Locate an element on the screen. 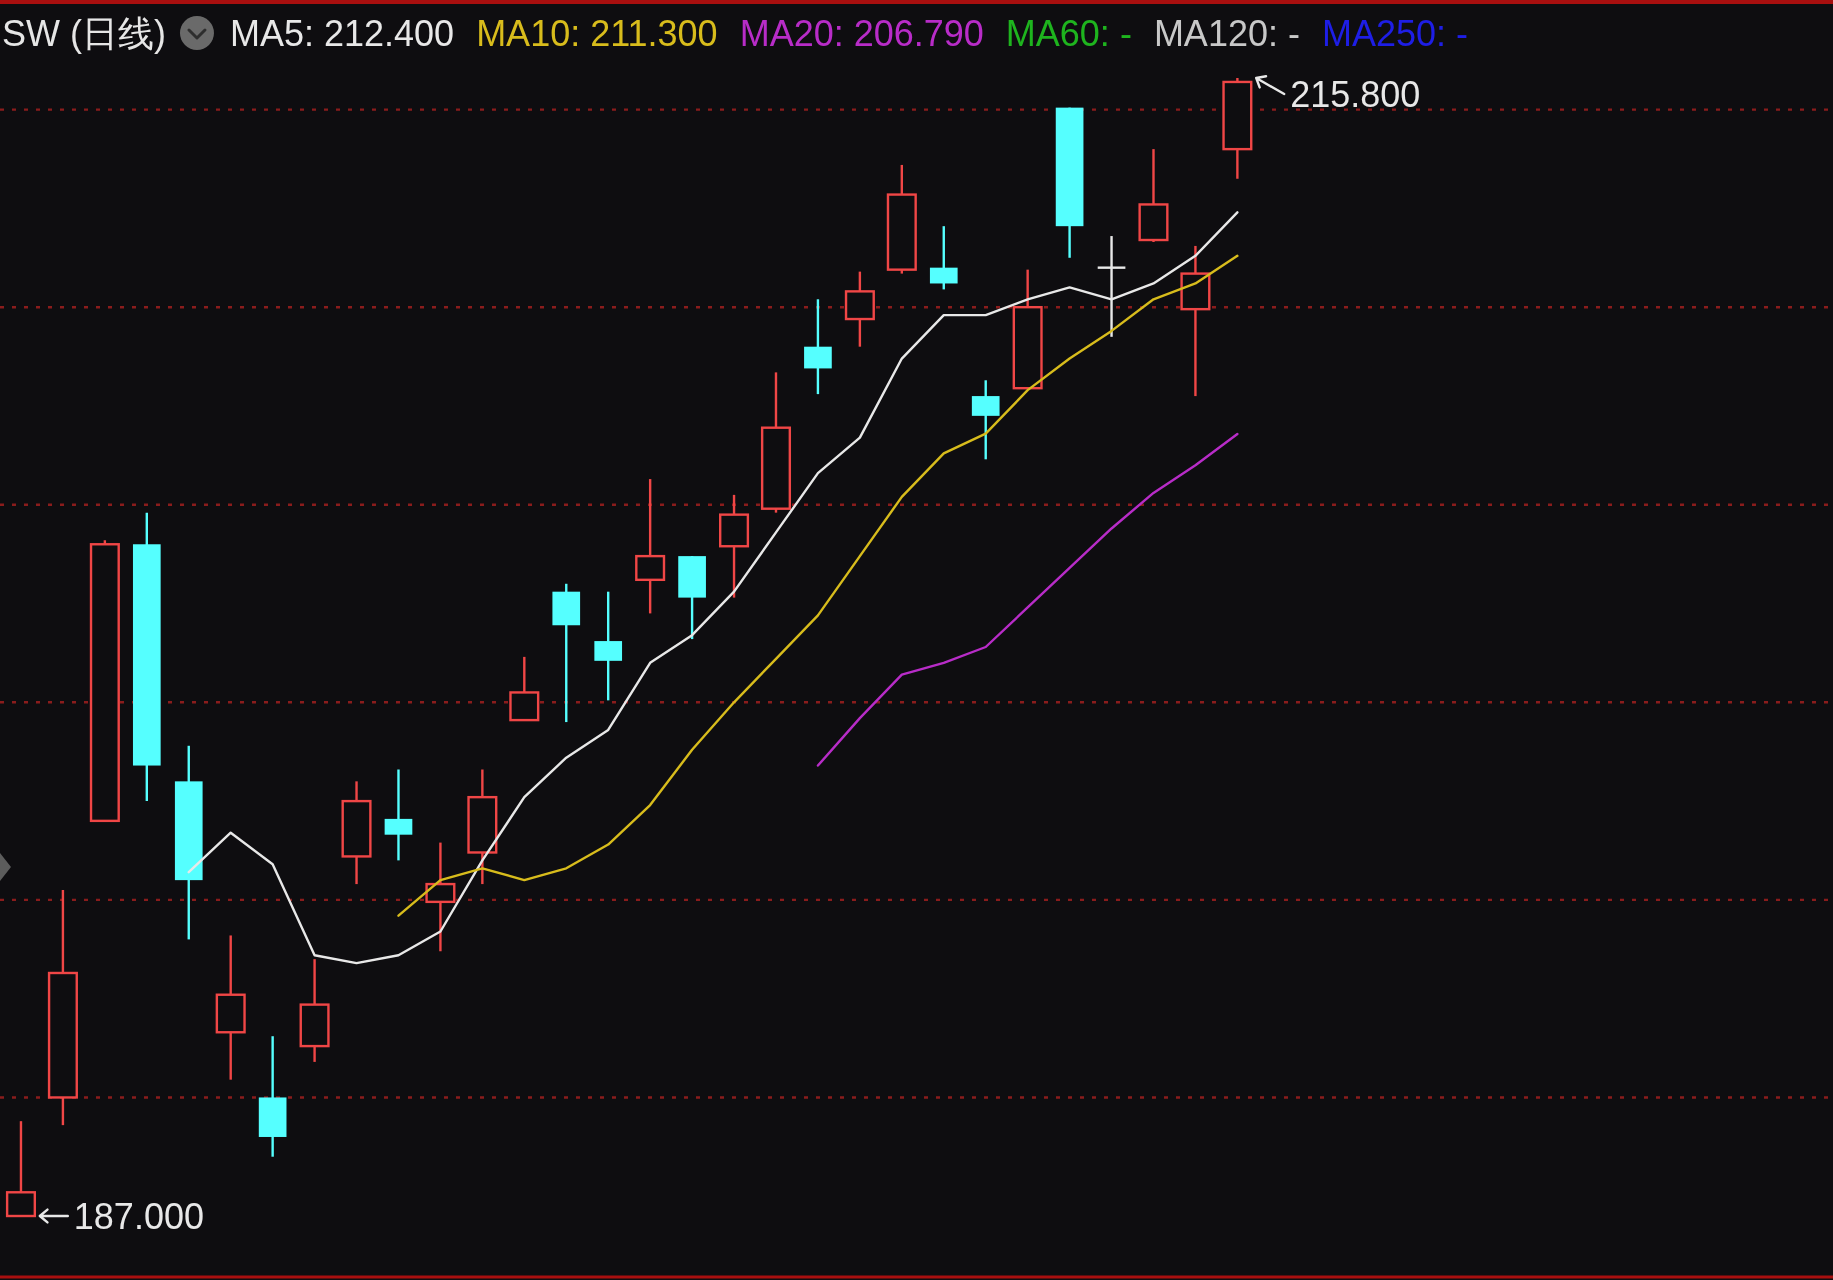 The width and height of the screenshot is (1833, 1280). legend-item: MA250: - is located at coordinates (1394, 33).